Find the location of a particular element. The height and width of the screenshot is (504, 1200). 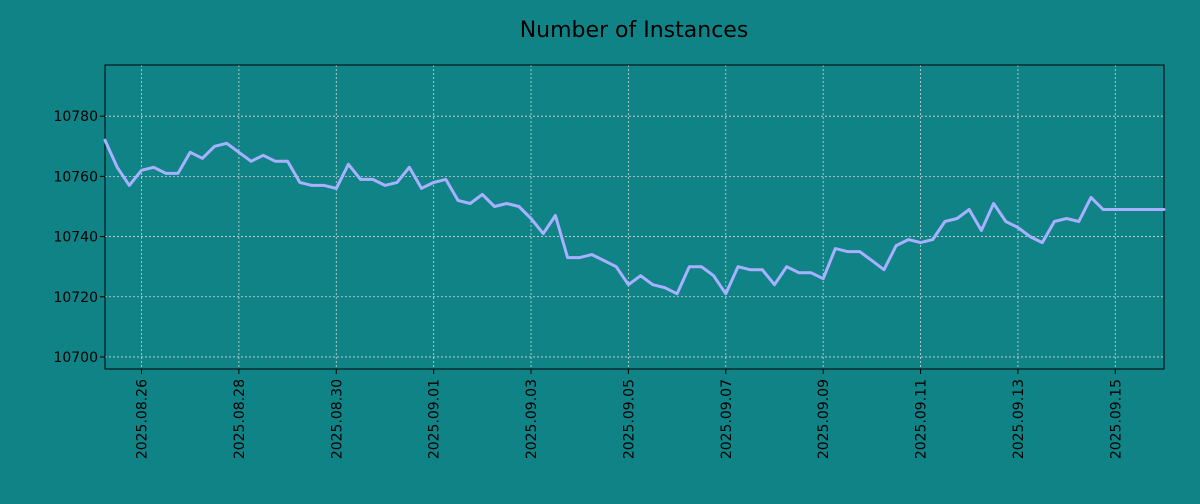

x-tick-label: 2025.09.03 is located at coordinates (532, 419).